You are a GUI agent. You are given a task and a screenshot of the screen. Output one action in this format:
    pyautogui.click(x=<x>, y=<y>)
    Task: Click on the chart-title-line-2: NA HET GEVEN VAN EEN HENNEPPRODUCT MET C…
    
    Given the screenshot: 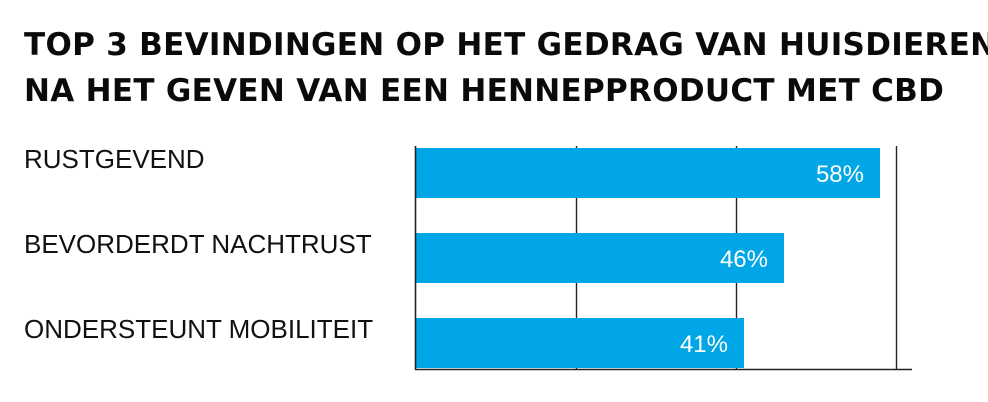 What is the action you would take?
    pyautogui.click(x=484, y=91)
    